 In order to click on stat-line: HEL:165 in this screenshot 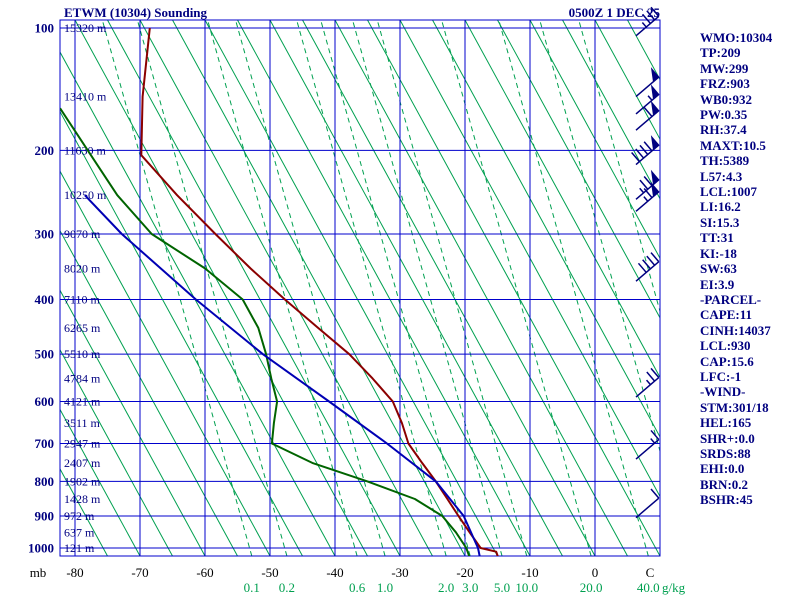, I will do `click(726, 423)`.